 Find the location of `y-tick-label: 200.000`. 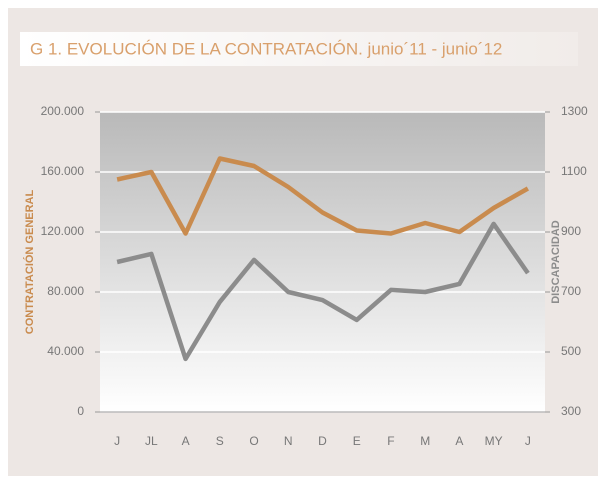

y-tick-label: 200.000 is located at coordinates (63, 111).